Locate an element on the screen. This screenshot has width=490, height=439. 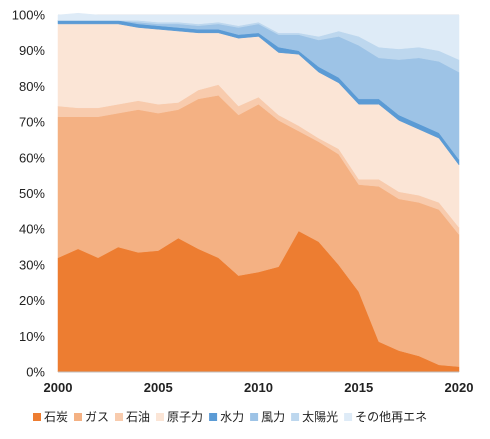
legend-item-6: 太陽光 is located at coordinates (314, 416).